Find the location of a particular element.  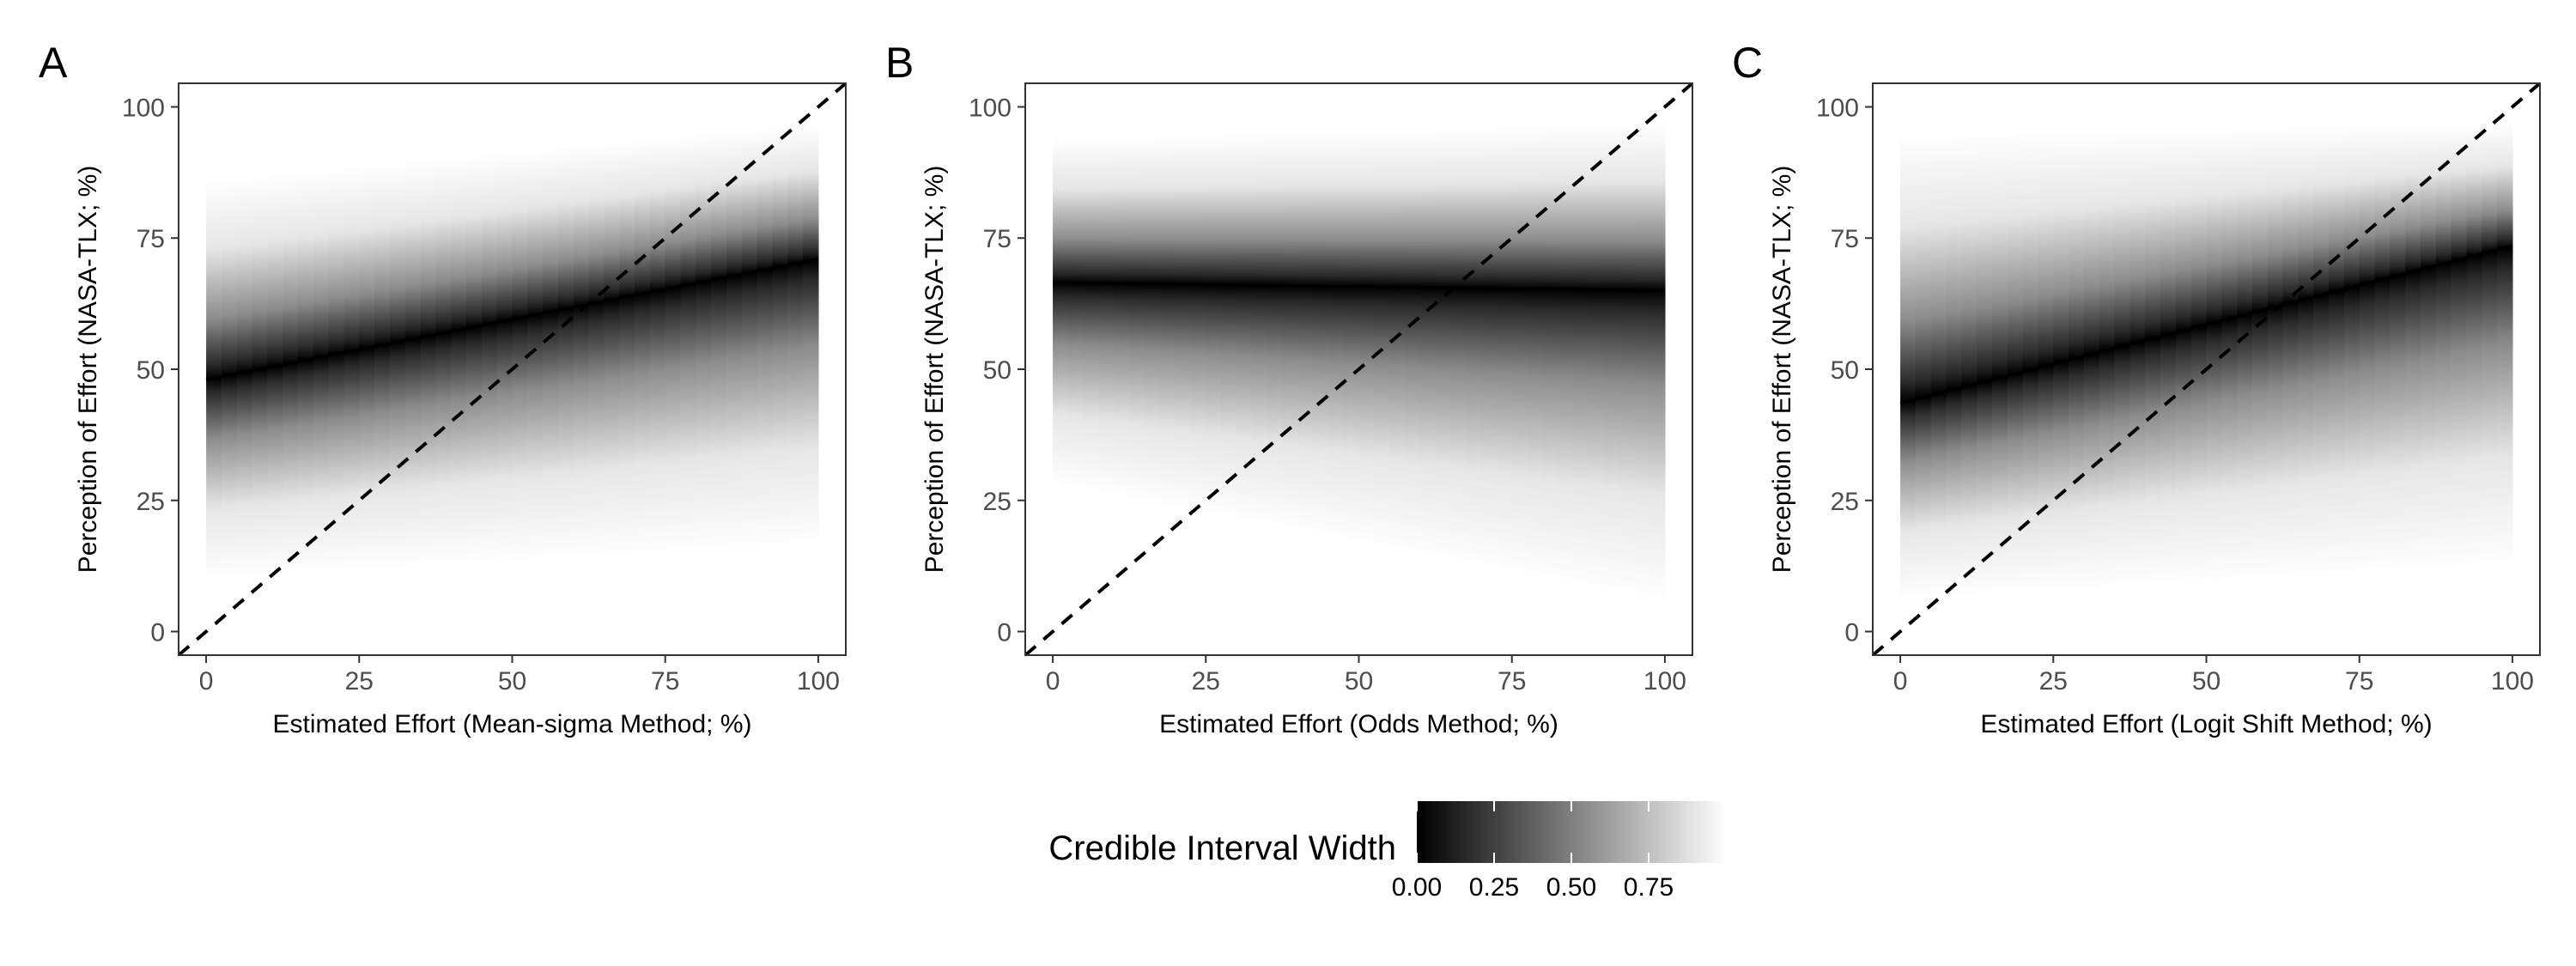

legend: Credible Interval Width 0.00 0.25 0.50 0.75 is located at coordinates (1387, 852).